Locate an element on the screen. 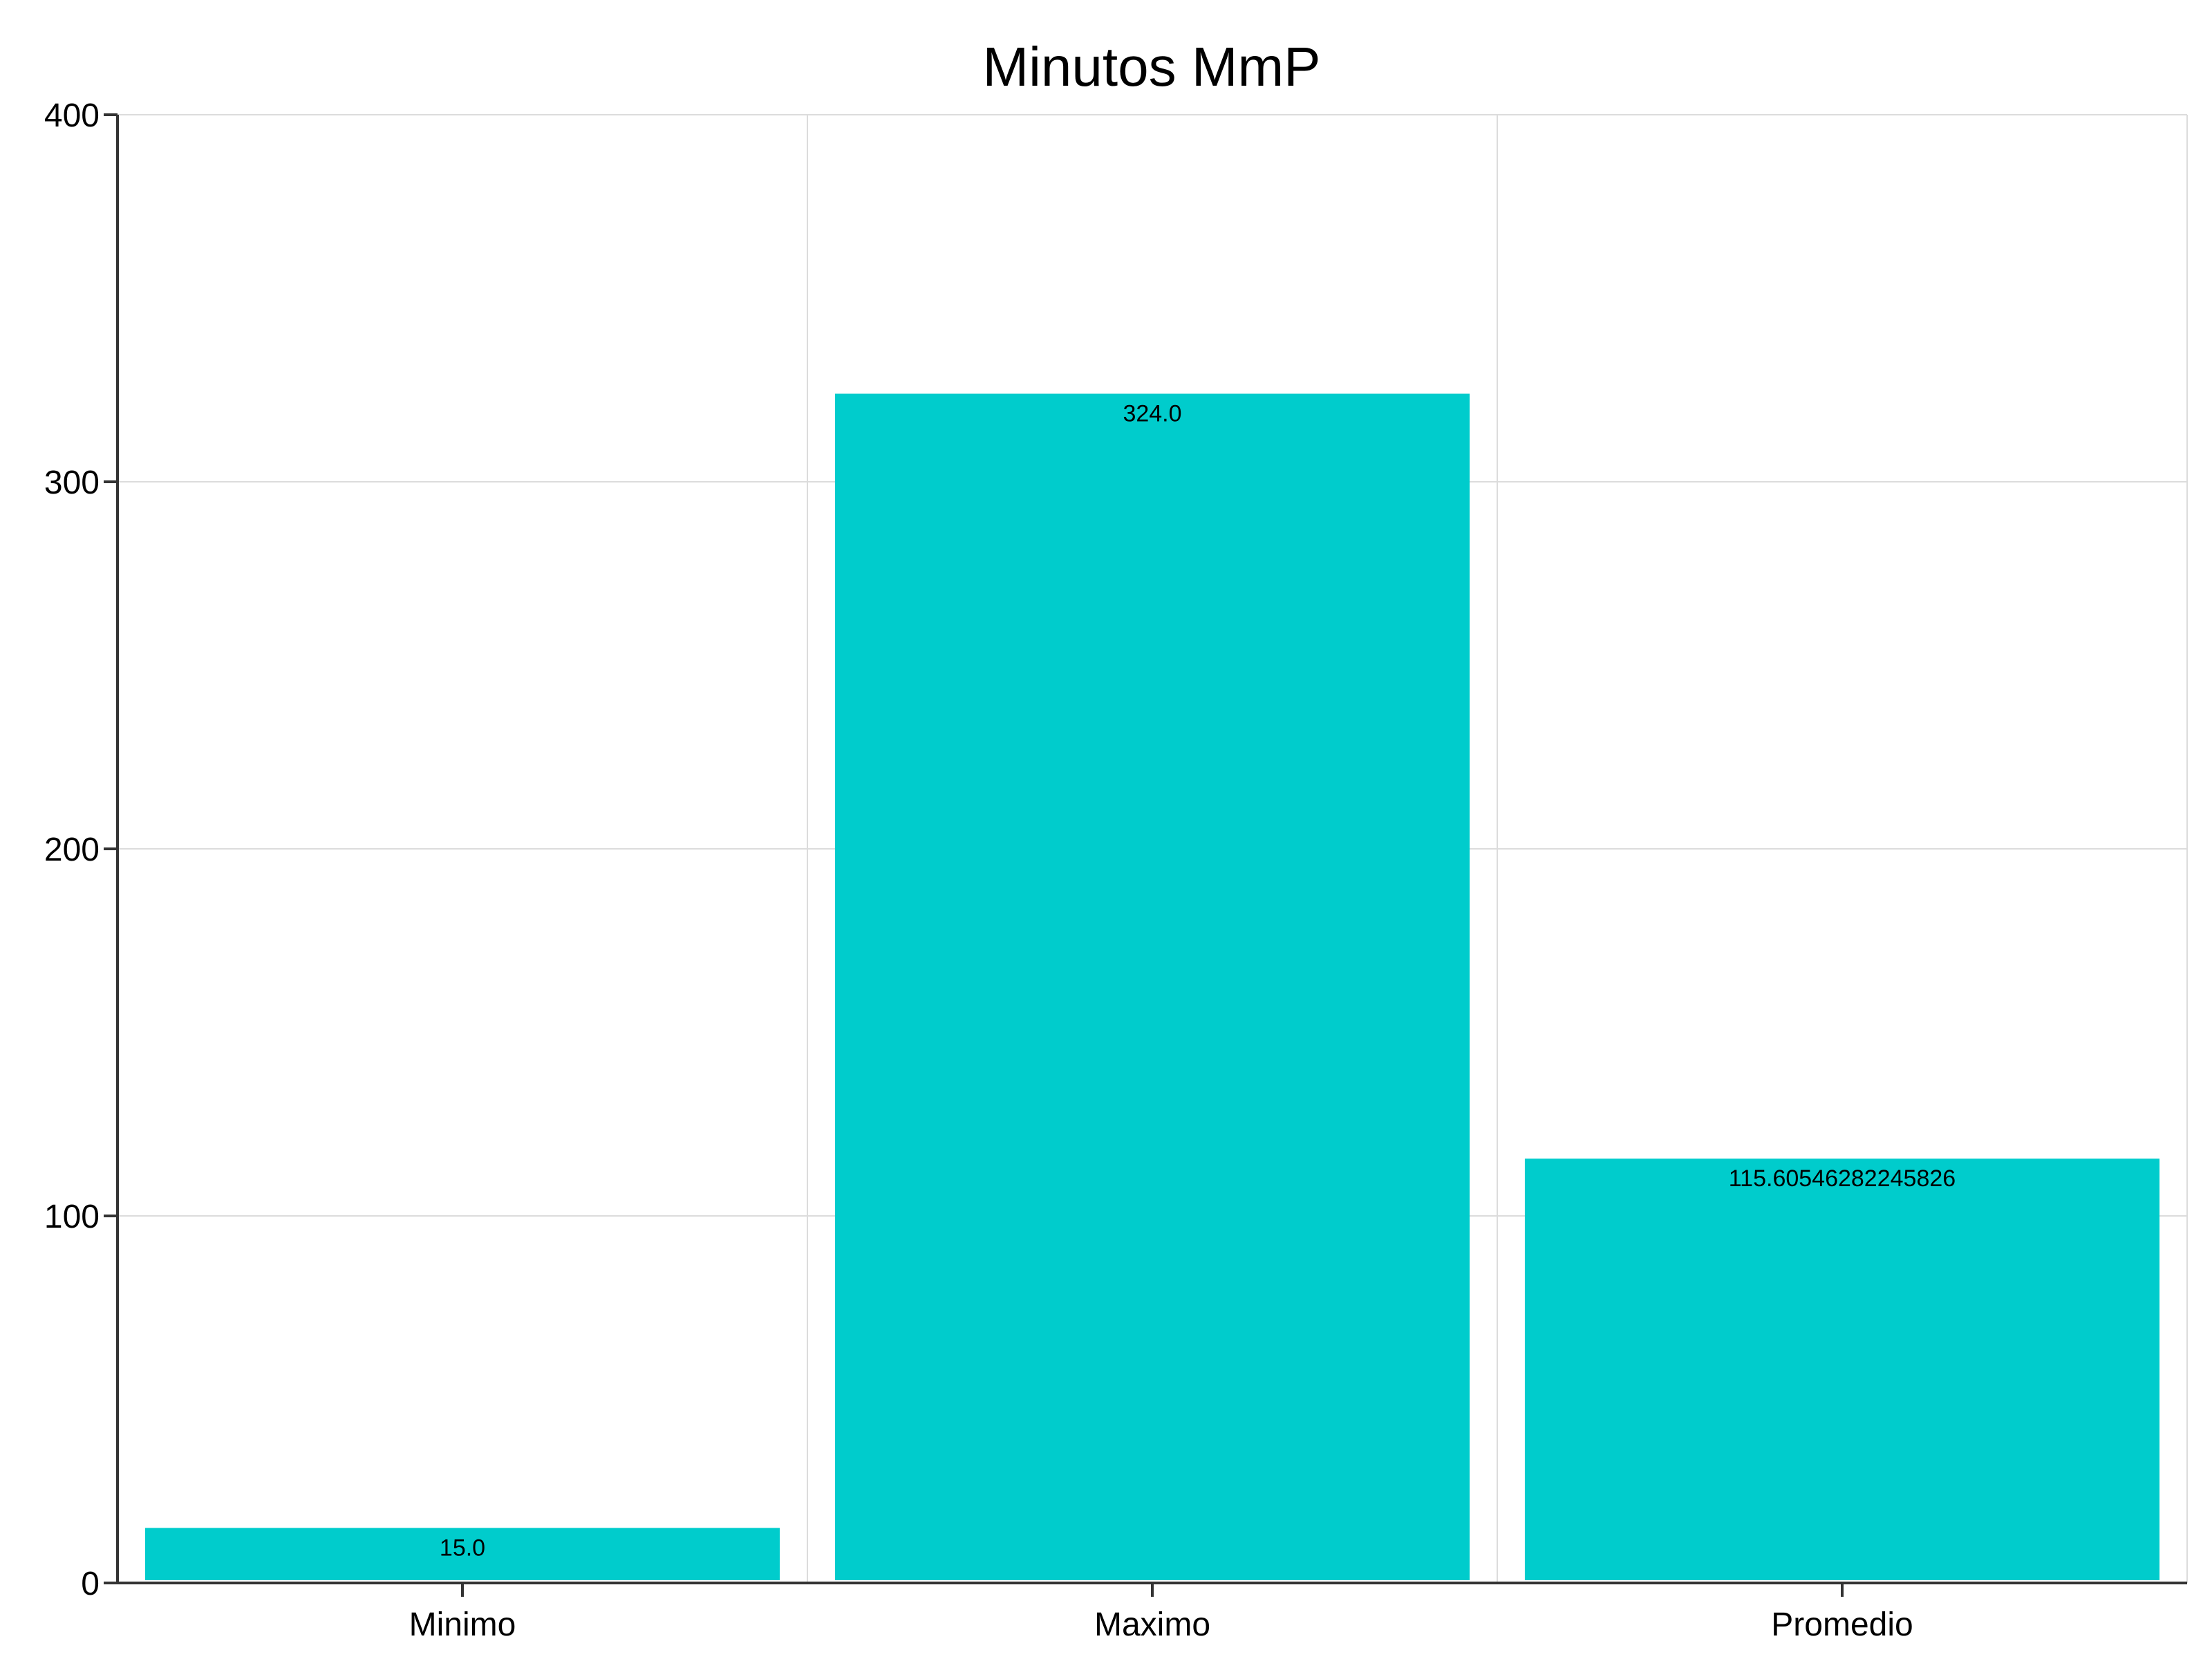 The image size is (2212, 1659). bar-value-label: 324.0 is located at coordinates (1152, 414).